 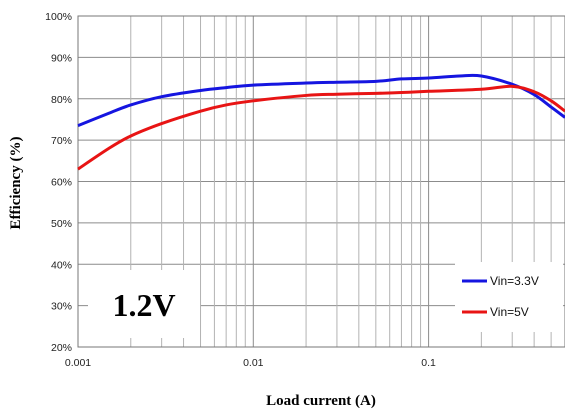 I want to click on annotation-box, so click(x=144, y=304).